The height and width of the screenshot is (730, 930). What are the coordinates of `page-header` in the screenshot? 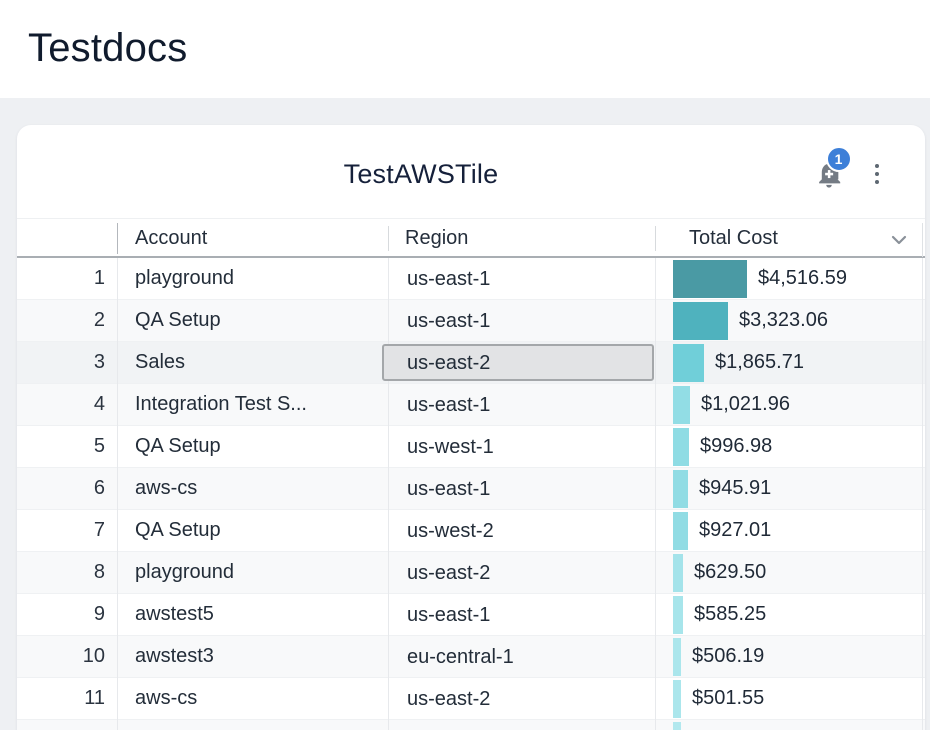 It's located at (465, 49).